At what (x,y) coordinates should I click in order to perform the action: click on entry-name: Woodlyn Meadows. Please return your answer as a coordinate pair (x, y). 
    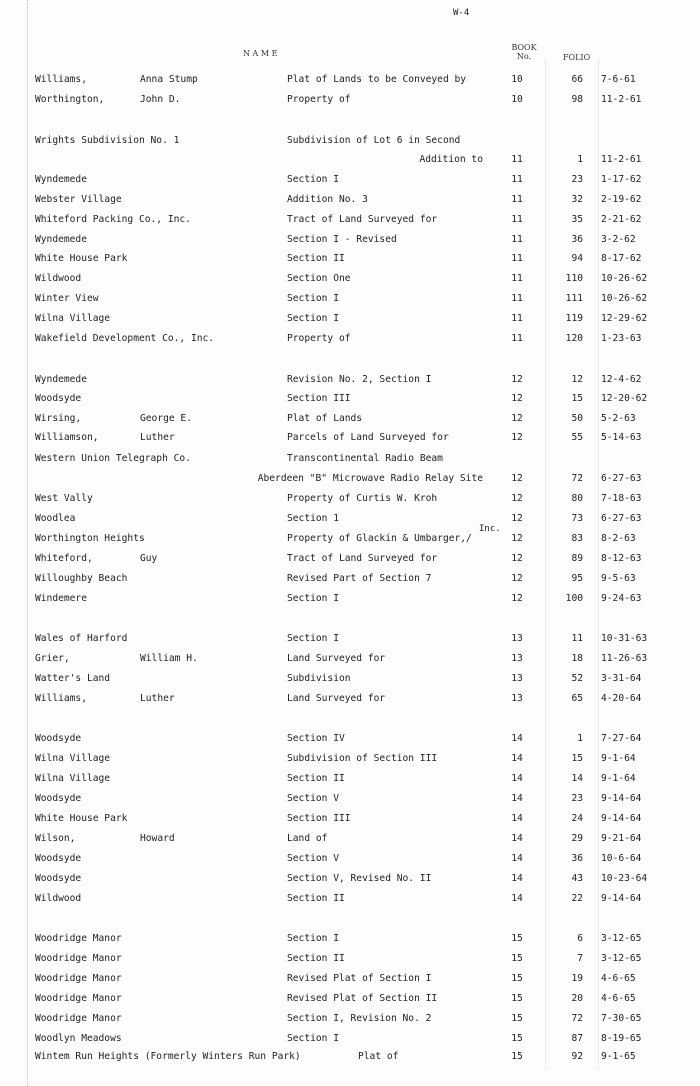
    Looking at the image, I should click on (78, 1038).